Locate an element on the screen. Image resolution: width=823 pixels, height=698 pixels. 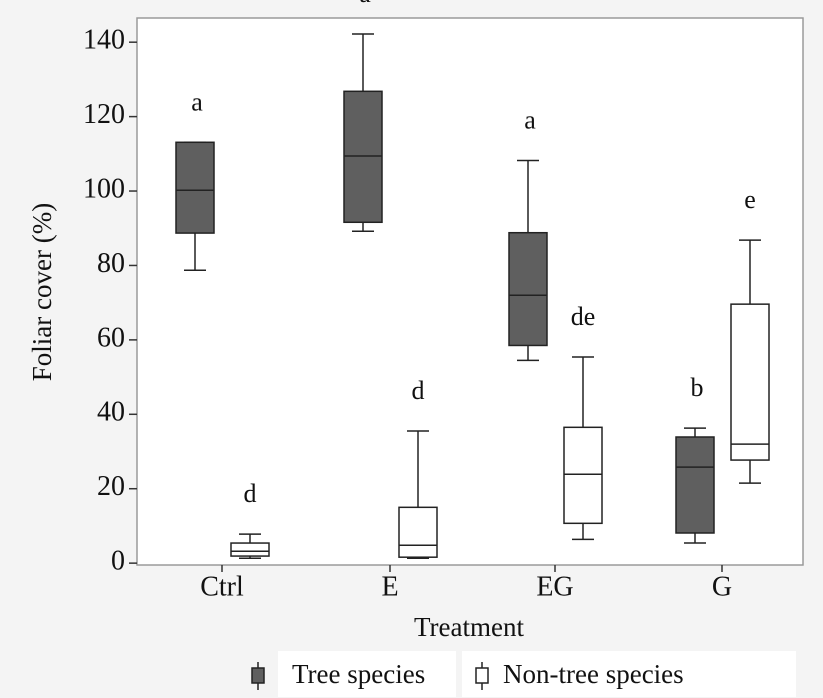
legend-label: Tree species is located at coordinates (358, 674).